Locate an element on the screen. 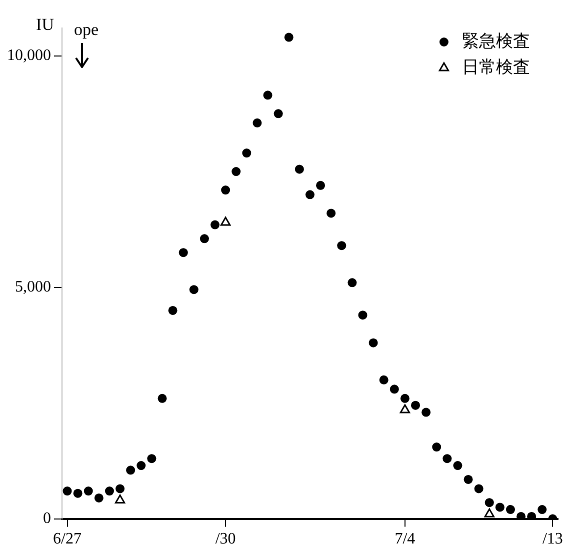 The height and width of the screenshot is (556, 566). y-tick-label: 5,000 is located at coordinates (33, 287).